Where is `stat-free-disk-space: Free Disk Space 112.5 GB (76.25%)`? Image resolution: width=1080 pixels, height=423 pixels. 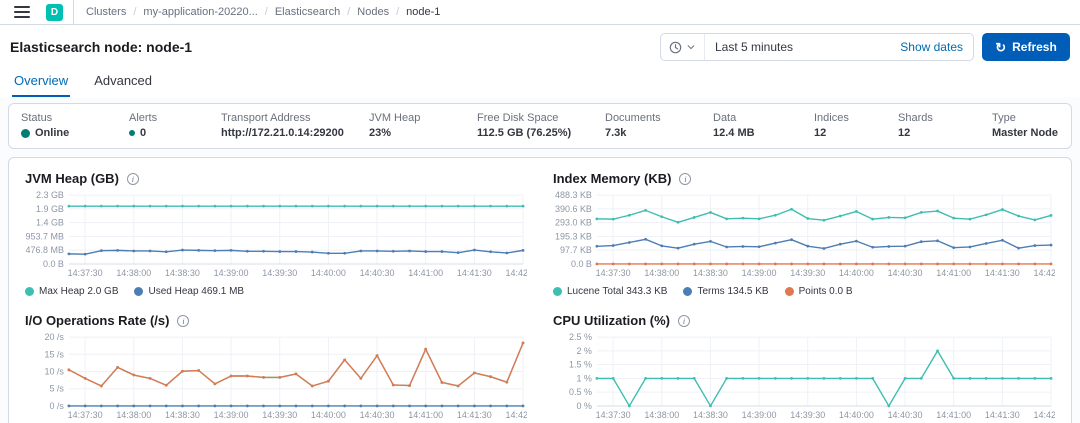
stat-free-disk-space: Free Disk Space 112.5 GB (76.25%) is located at coordinates (541, 125).